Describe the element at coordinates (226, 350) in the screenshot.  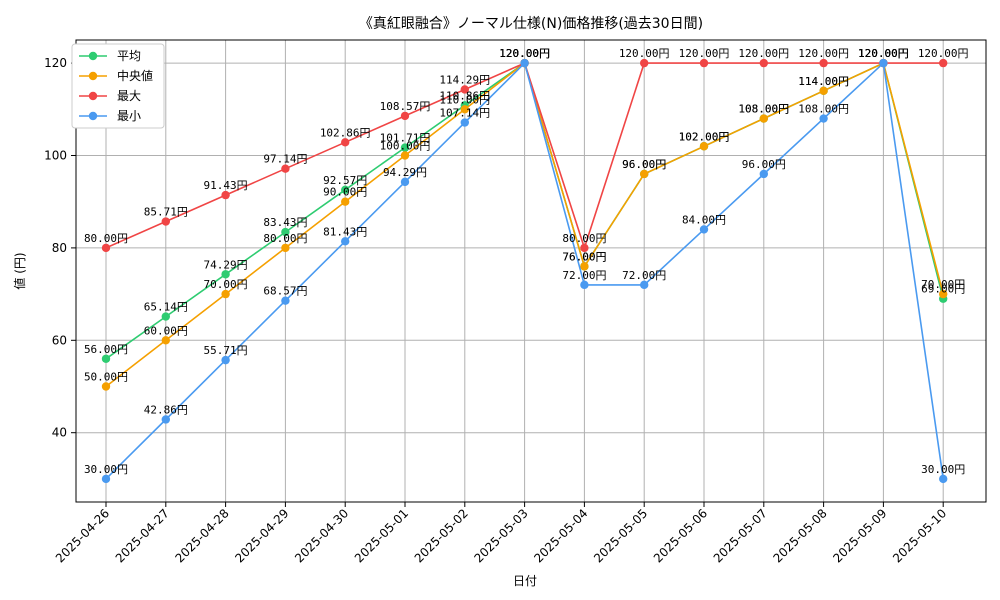
I see `series-3-data-label: 55.71円` at that location.